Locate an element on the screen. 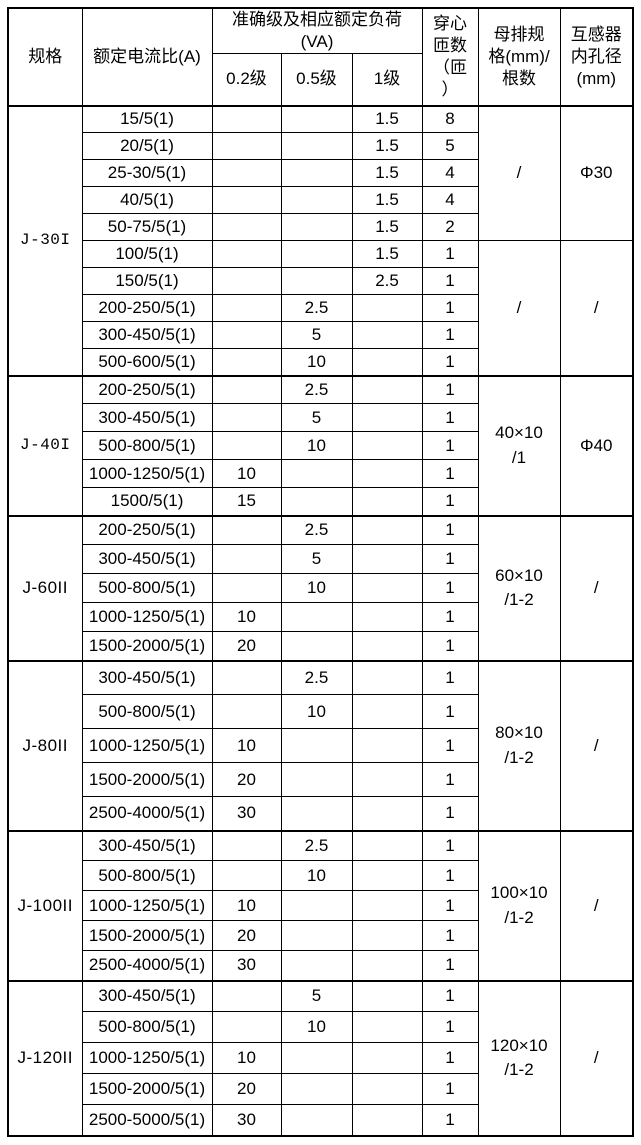 Image resolution: width=641 pixels, height=1145 pixels. table-row: 500-600/5(1) 10 1 is located at coordinates (320, 362).